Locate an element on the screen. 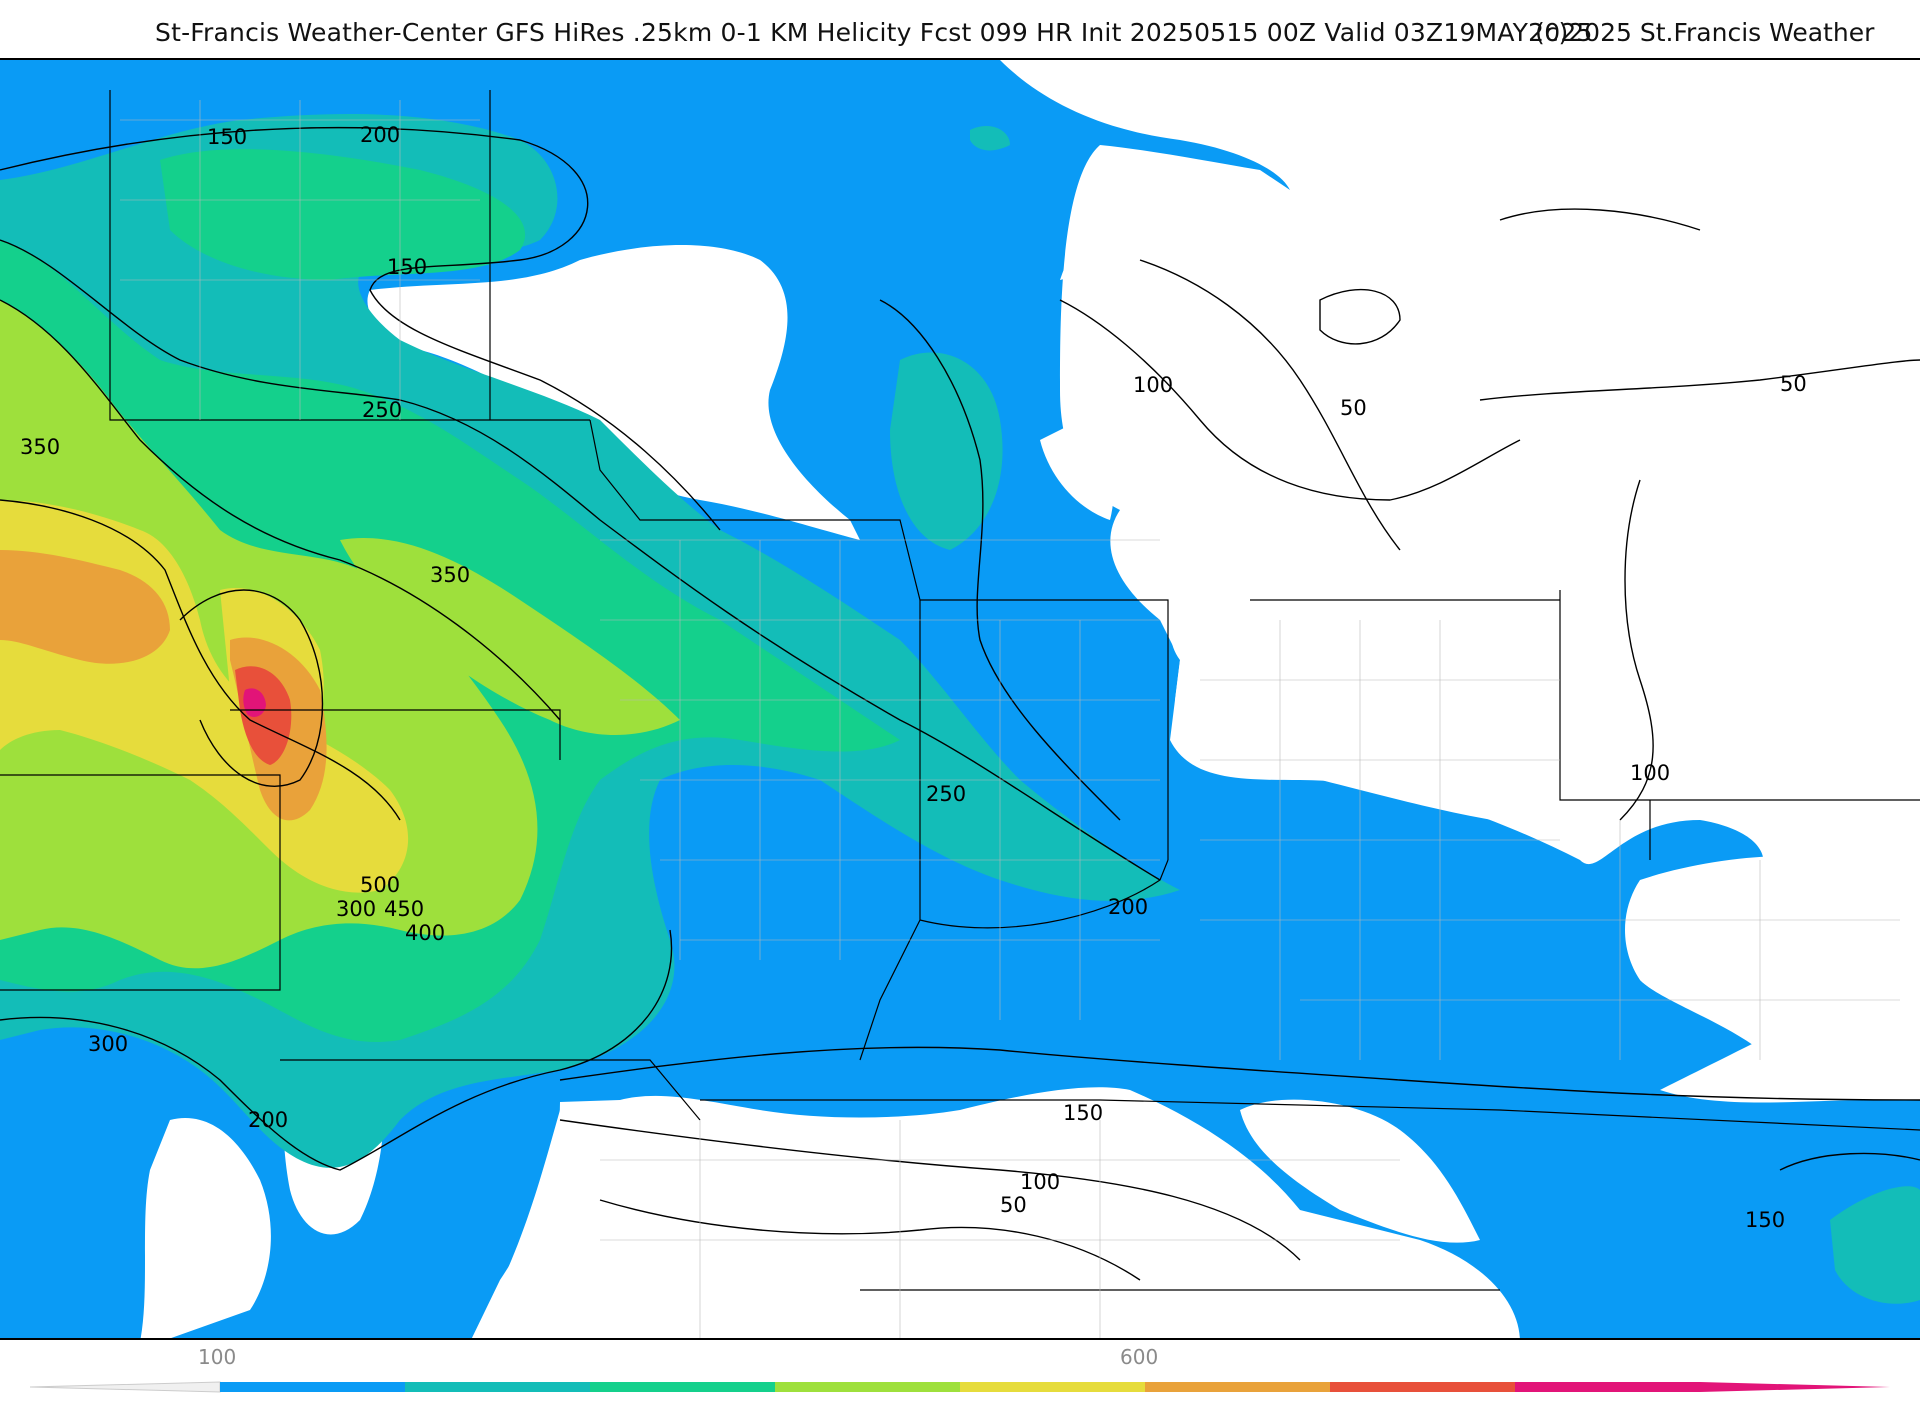  helicity-fill-white-south is located at coordinates (976, 1218).